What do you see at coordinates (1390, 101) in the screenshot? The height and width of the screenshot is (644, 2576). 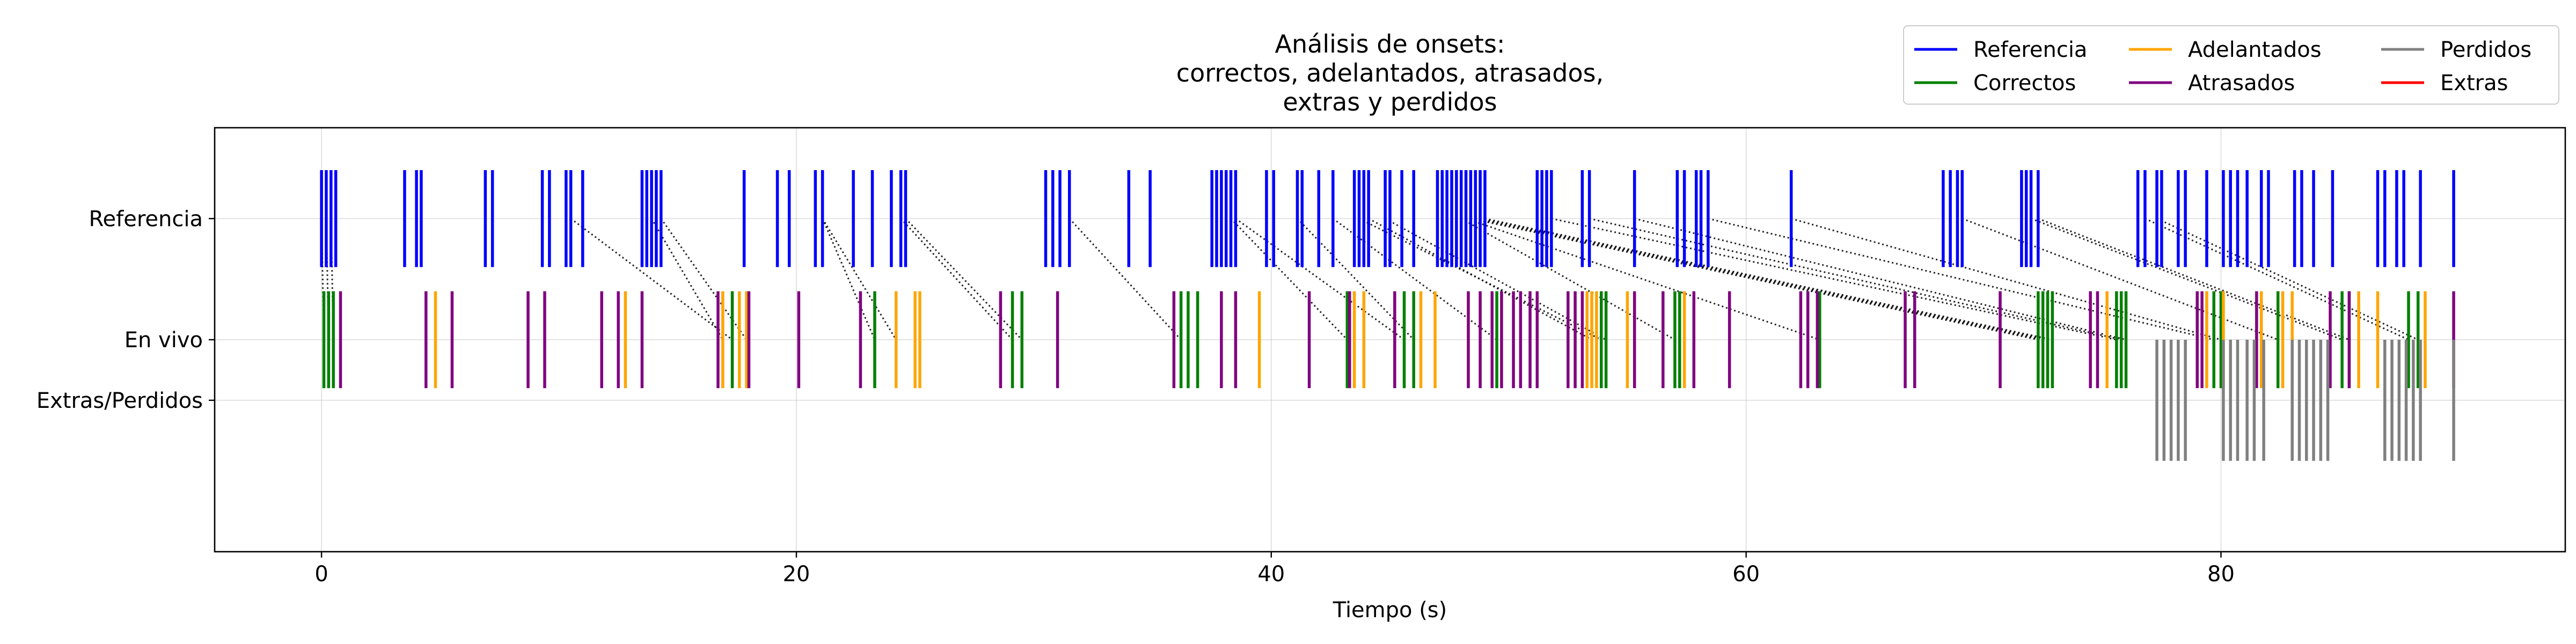 I see `chart-title-line-3: extras y perdidos` at bounding box center [1390, 101].